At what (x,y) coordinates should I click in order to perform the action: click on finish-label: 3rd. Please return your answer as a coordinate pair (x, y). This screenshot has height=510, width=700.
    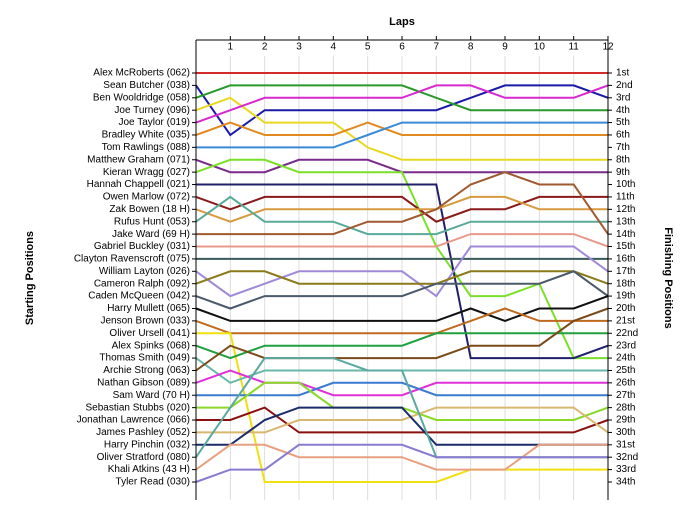
    Looking at the image, I should click on (623, 97).